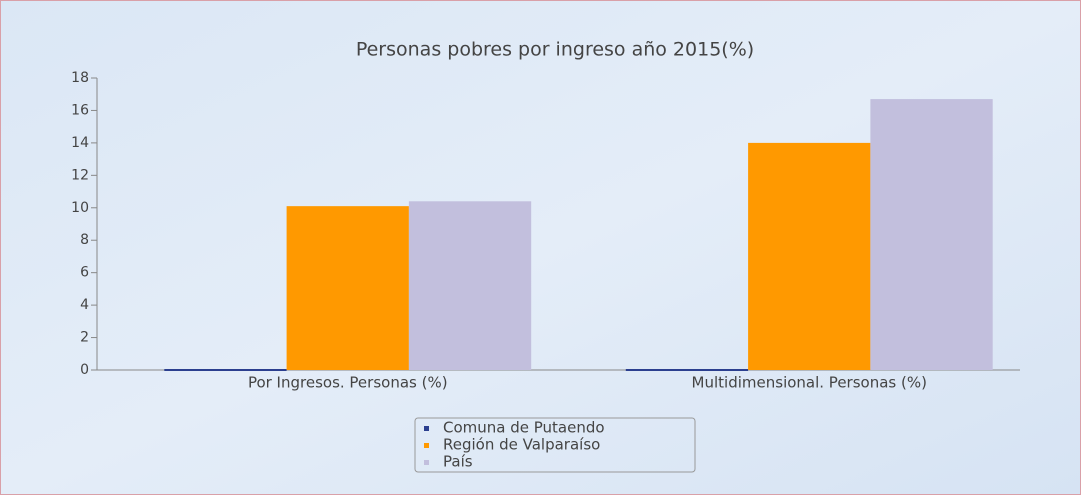 Image resolution: width=1081 pixels, height=495 pixels. I want to click on y-tick-label: 18, so click(80, 78).